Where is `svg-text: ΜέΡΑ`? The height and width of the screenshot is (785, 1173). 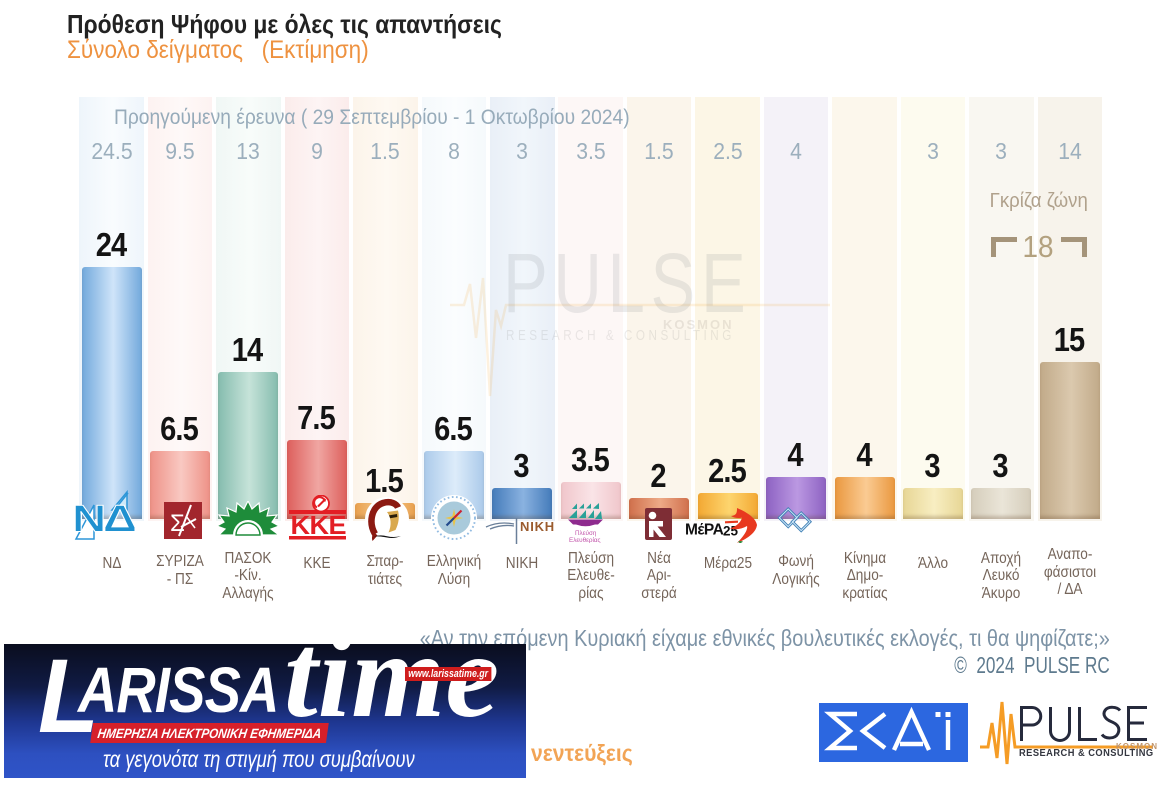
svg-text: ΜέΡΑ is located at coordinates (704, 530).